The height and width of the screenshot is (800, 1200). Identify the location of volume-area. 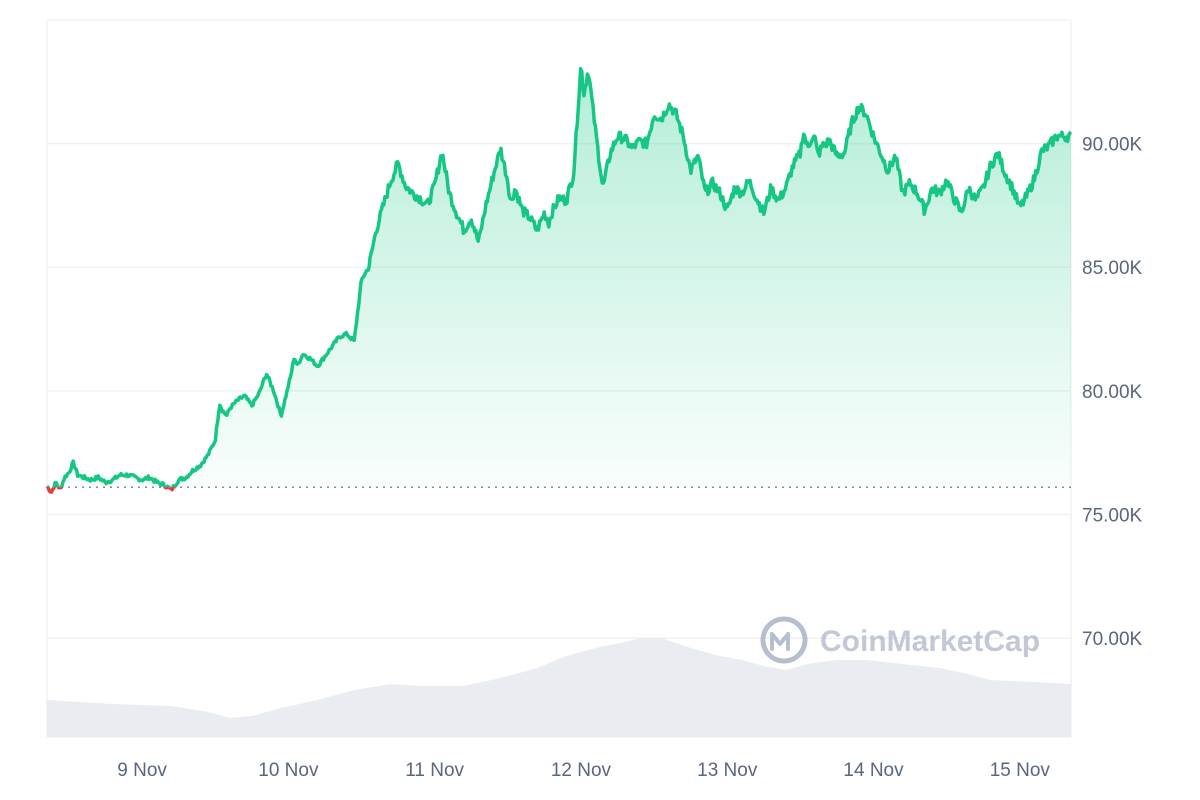
(559, 687).